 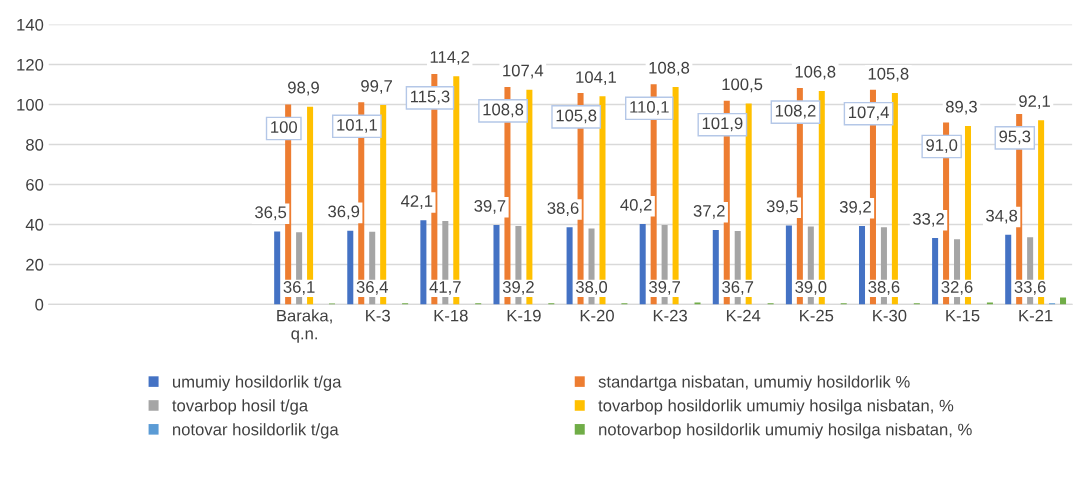 I want to click on data-label: 39,5, so click(x=782, y=207).